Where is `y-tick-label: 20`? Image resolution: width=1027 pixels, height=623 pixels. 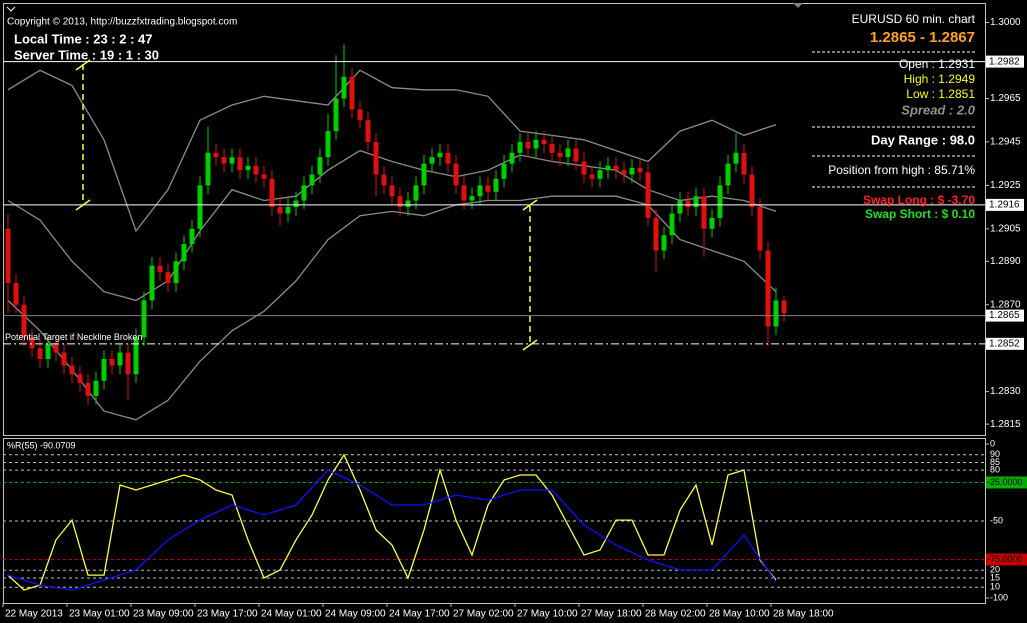
y-tick-label: 20 is located at coordinates (995, 570).